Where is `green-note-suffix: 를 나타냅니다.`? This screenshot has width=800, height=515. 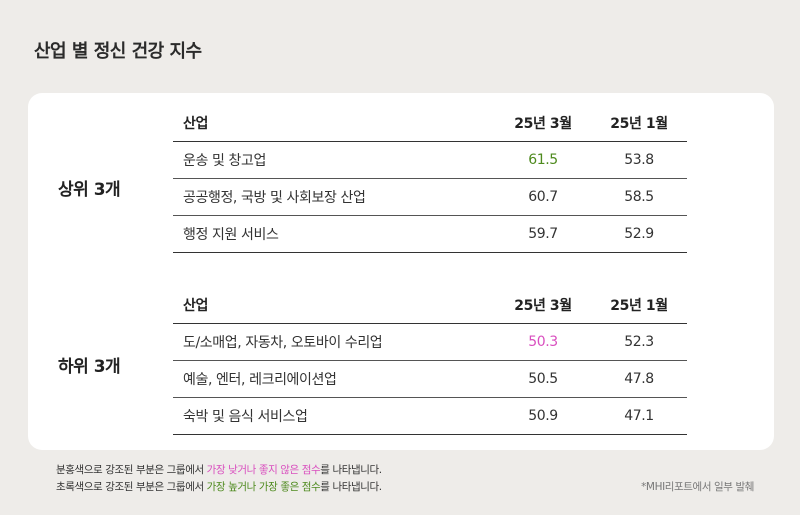 green-note-suffix: 를 나타냅니다. is located at coordinates (350, 487).